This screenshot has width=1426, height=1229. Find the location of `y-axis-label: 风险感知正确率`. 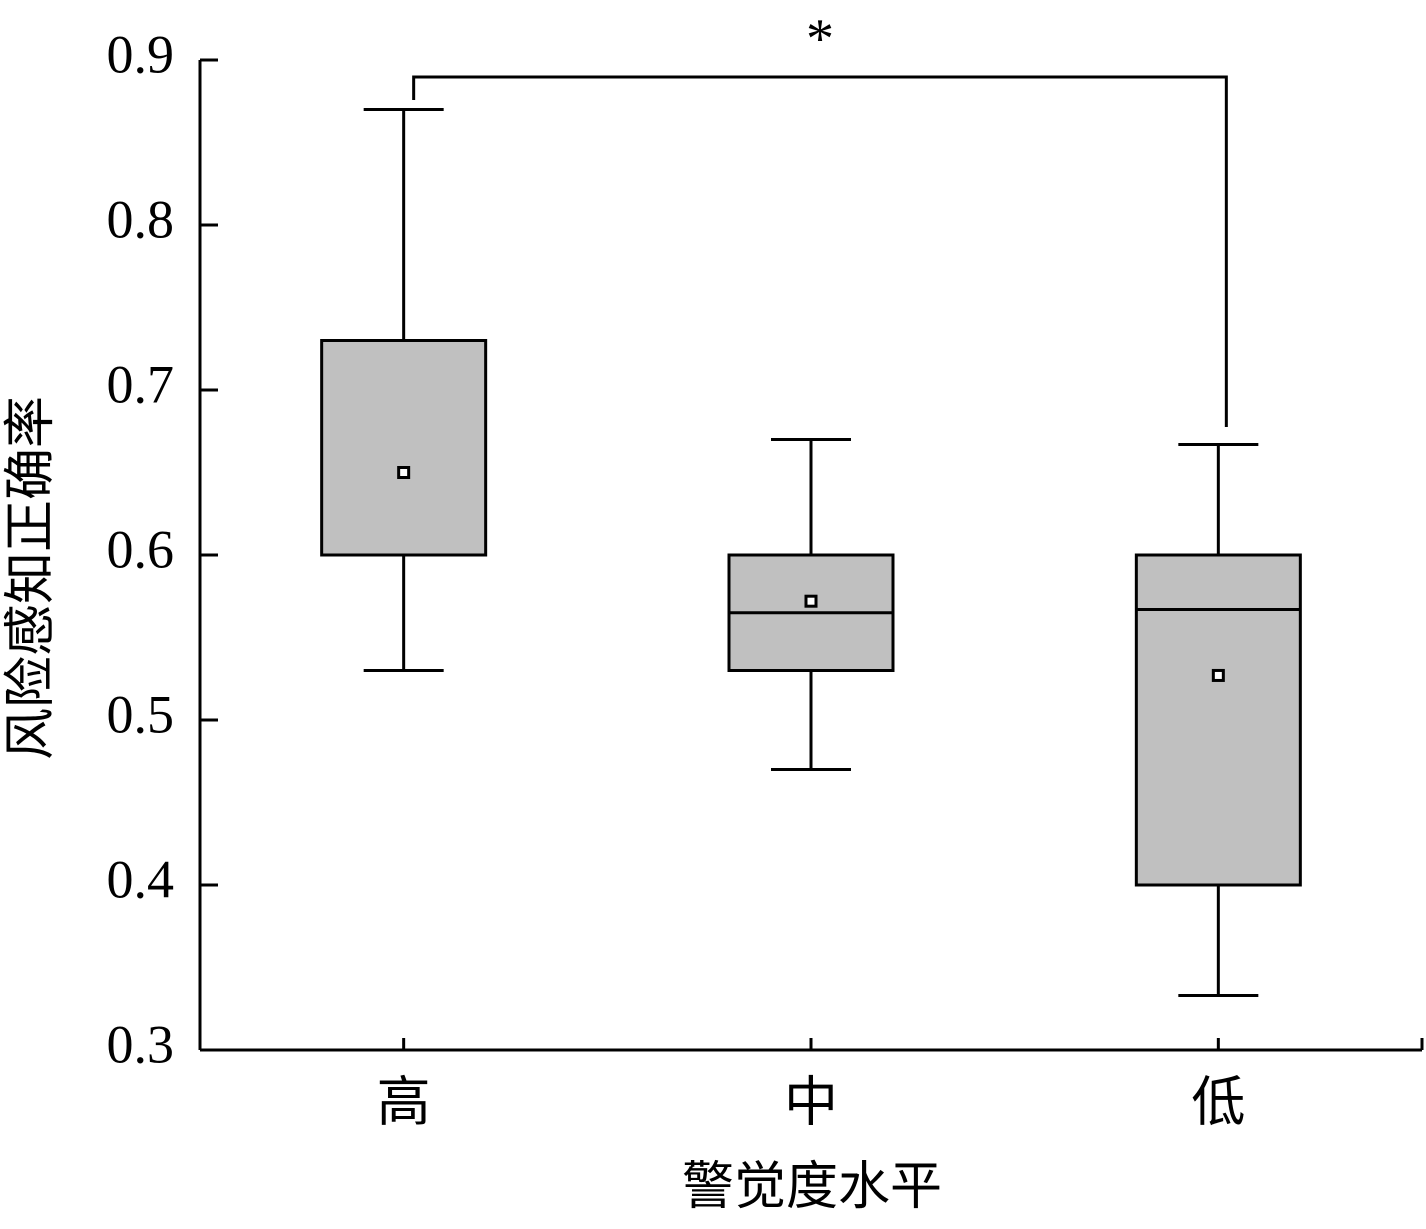

y-axis-label: 风险感知正确率 is located at coordinates (31, 578).